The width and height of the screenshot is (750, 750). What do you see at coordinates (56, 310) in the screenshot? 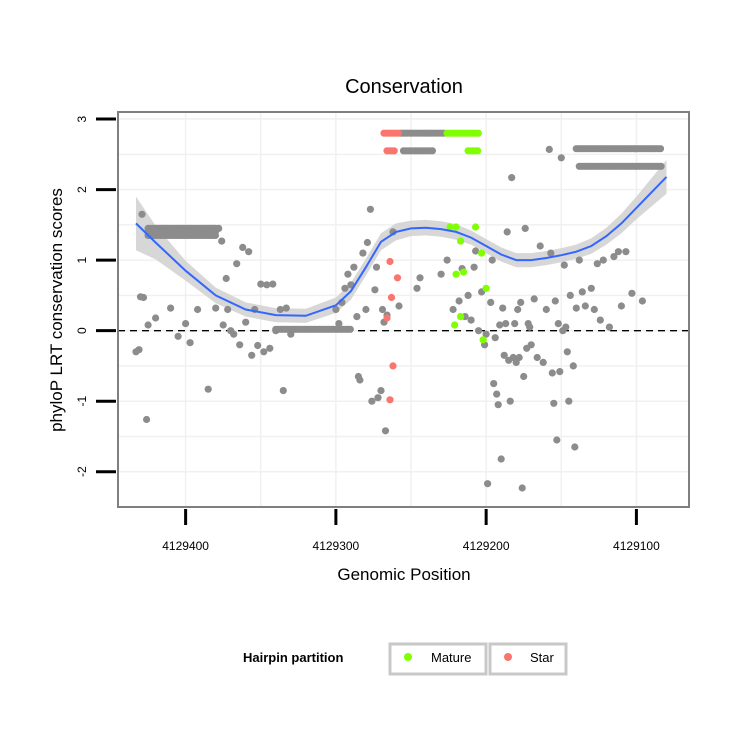
I see `y-axis-title: phyloP LRT conservation scores` at bounding box center [56, 310].